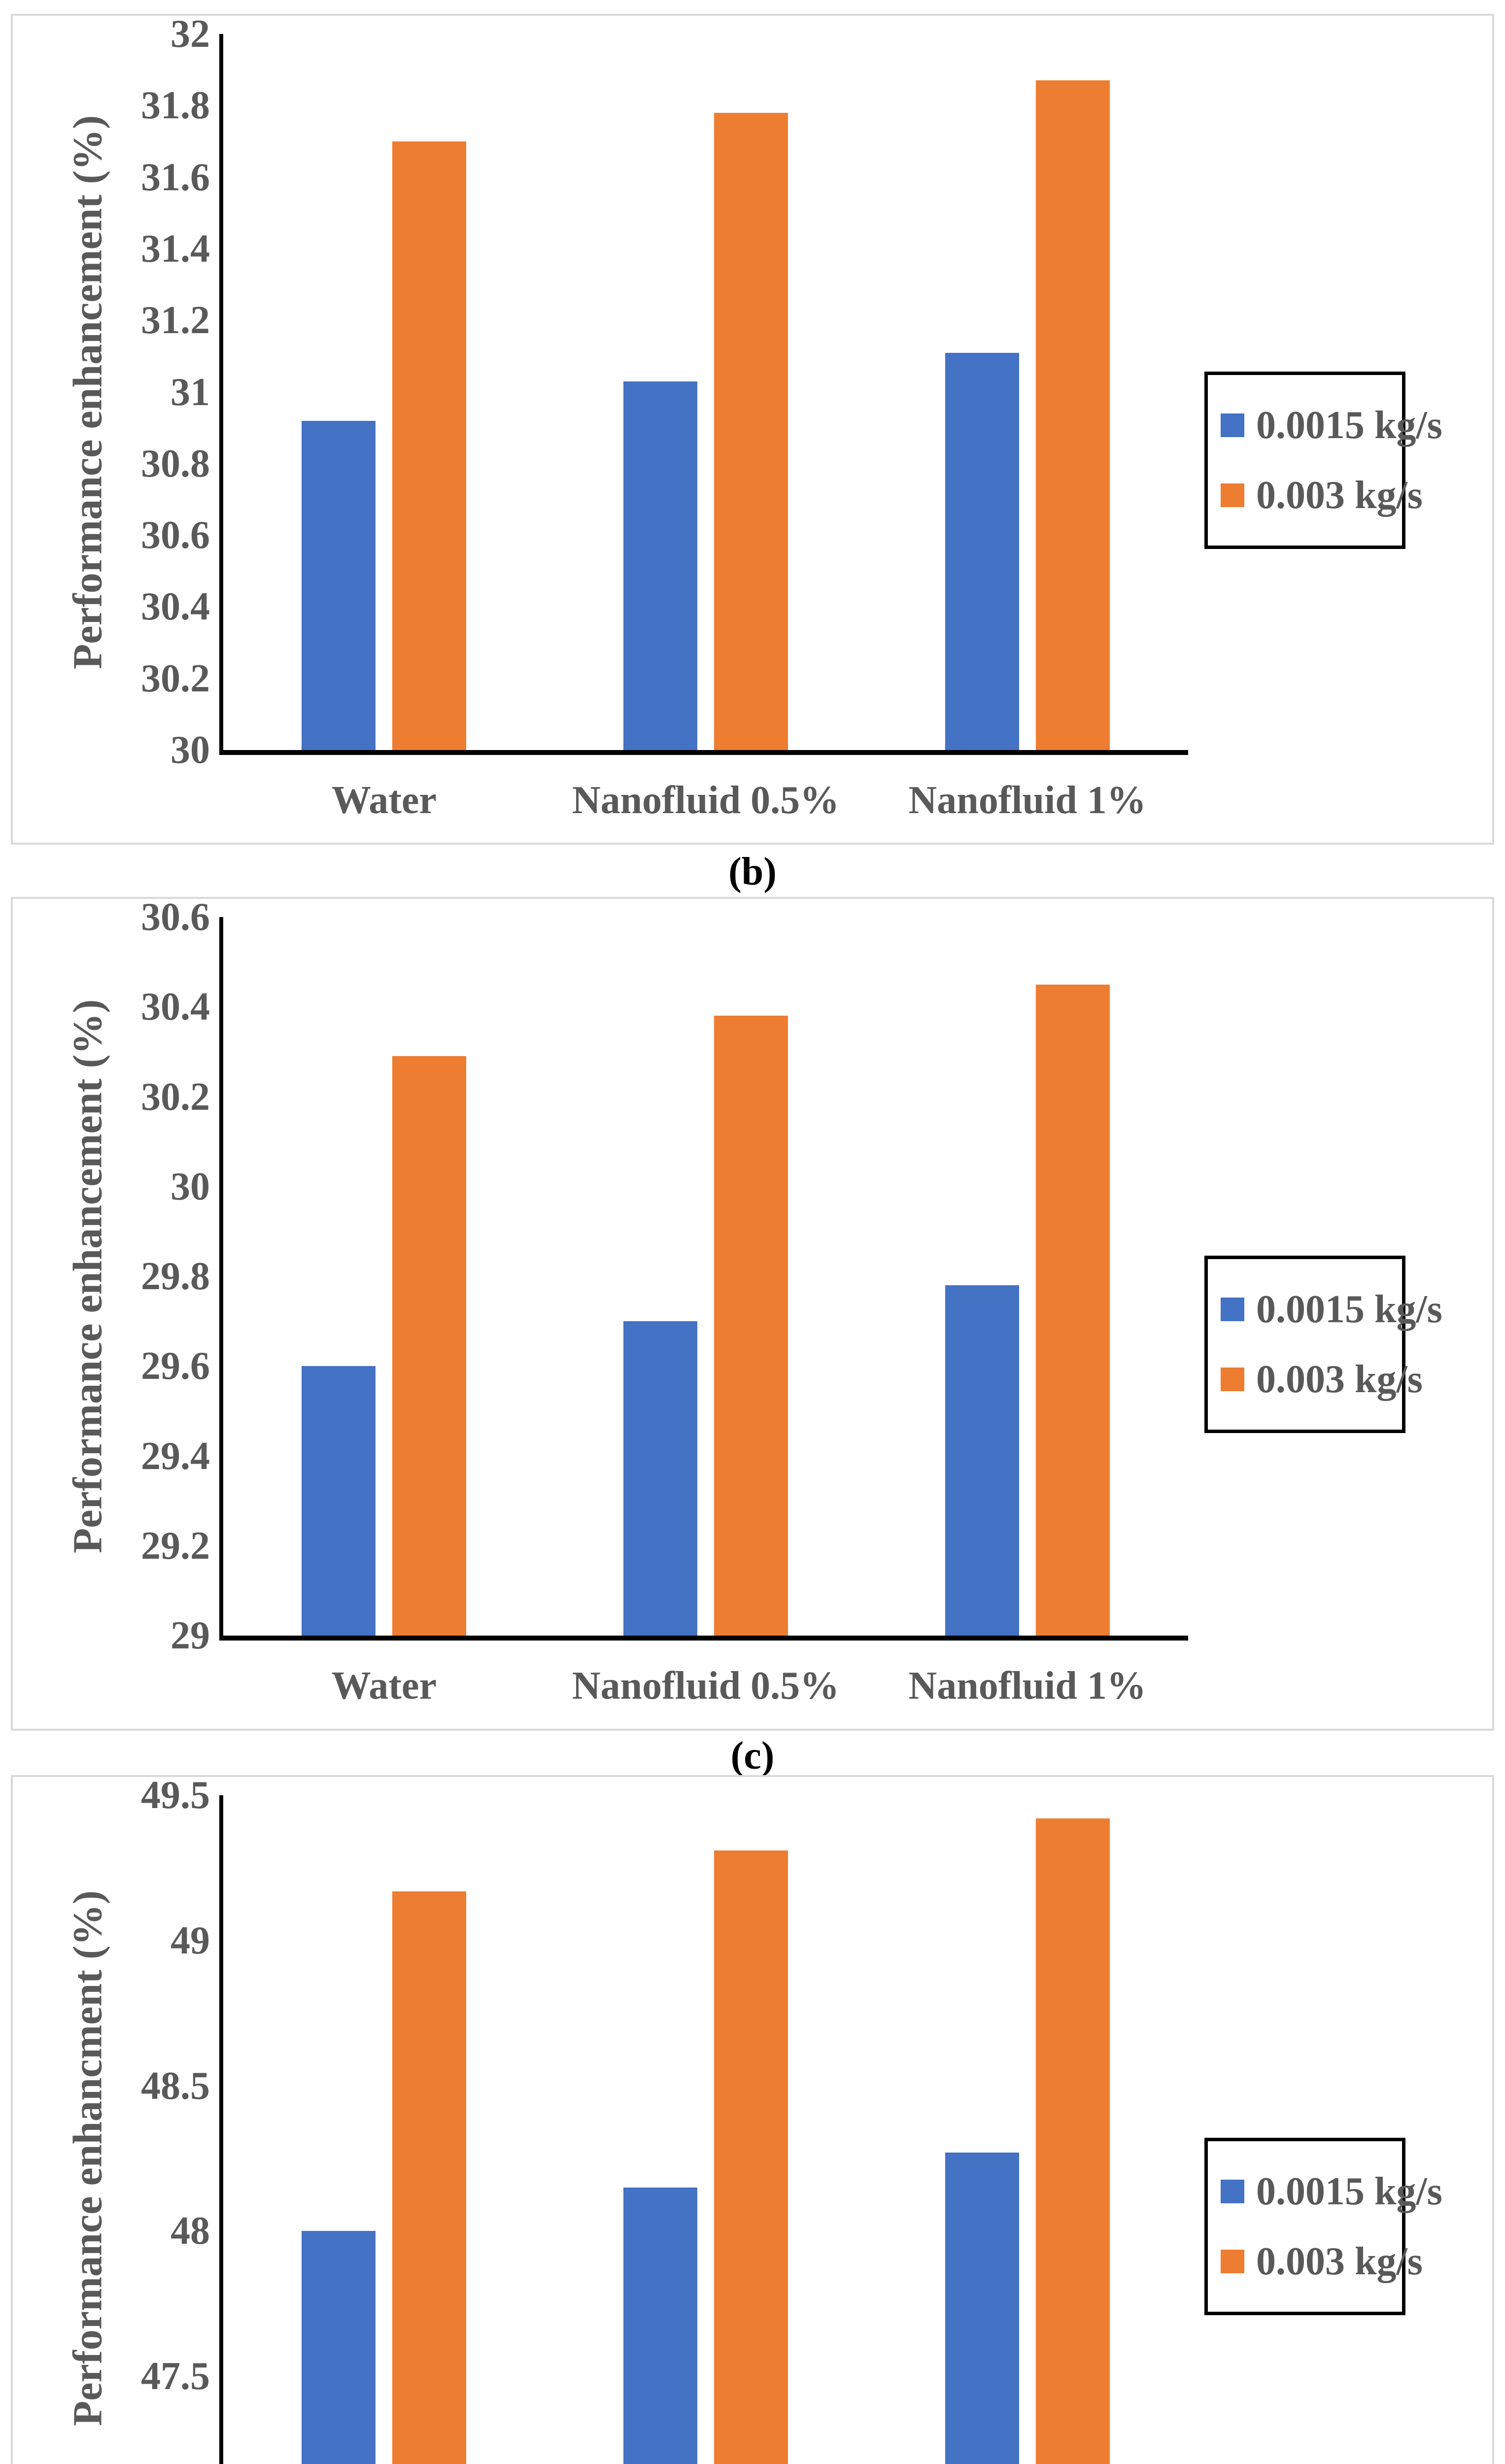  What do you see at coordinates (175, 1456) in the screenshot?
I see `y-tick-label: 29.4` at bounding box center [175, 1456].